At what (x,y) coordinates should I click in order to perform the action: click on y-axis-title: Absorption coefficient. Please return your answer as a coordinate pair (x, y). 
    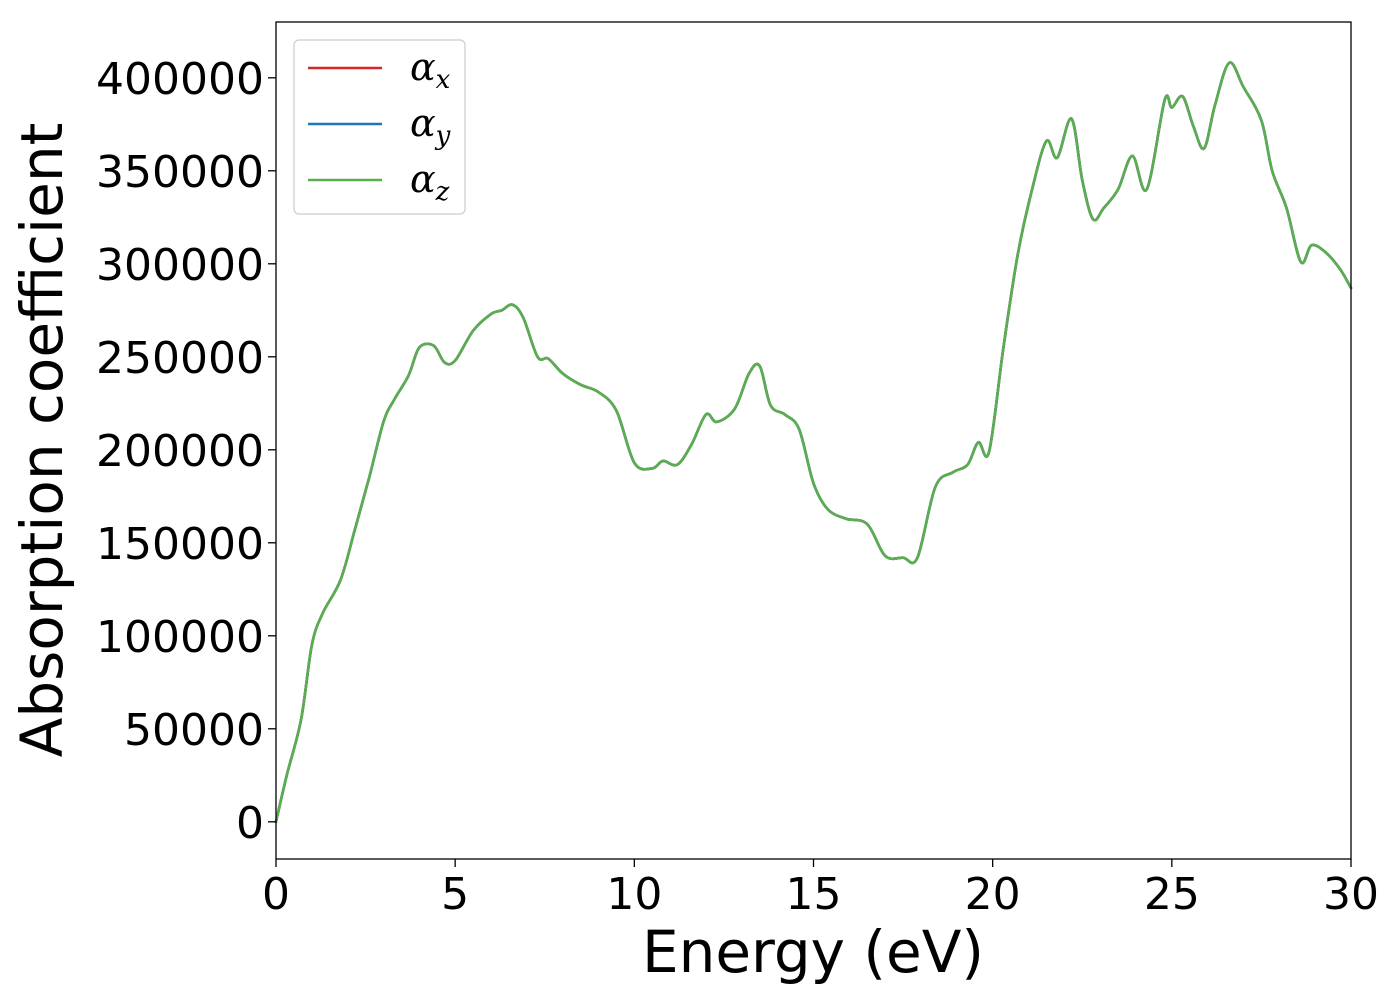
    Looking at the image, I should click on (42, 440).